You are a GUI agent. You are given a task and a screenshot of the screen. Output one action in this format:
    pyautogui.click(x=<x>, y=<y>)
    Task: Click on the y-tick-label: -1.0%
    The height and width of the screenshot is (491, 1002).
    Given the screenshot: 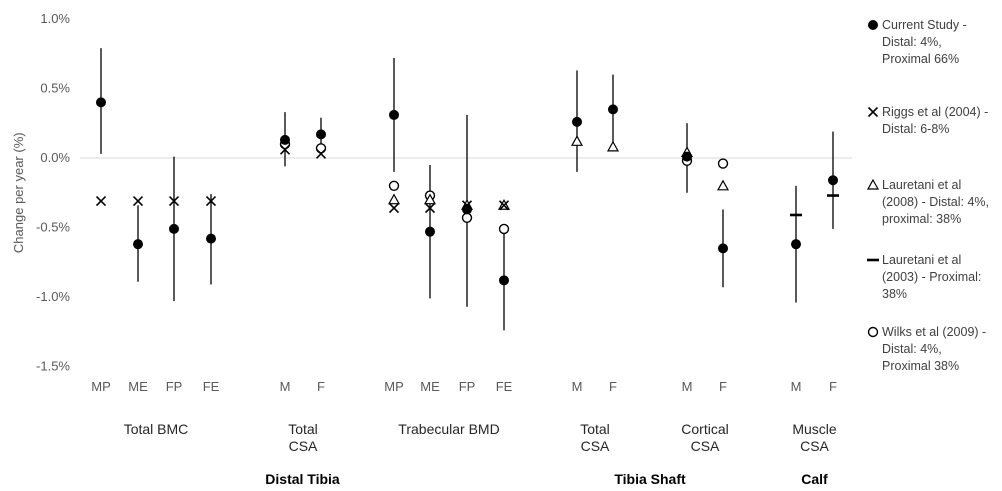 What is the action you would take?
    pyautogui.click(x=53, y=296)
    